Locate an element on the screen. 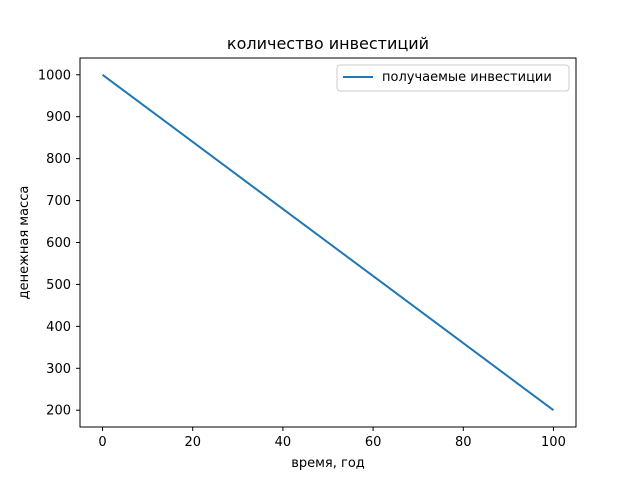 This screenshot has width=640, height=480. x-tick-label: 80 is located at coordinates (463, 442).